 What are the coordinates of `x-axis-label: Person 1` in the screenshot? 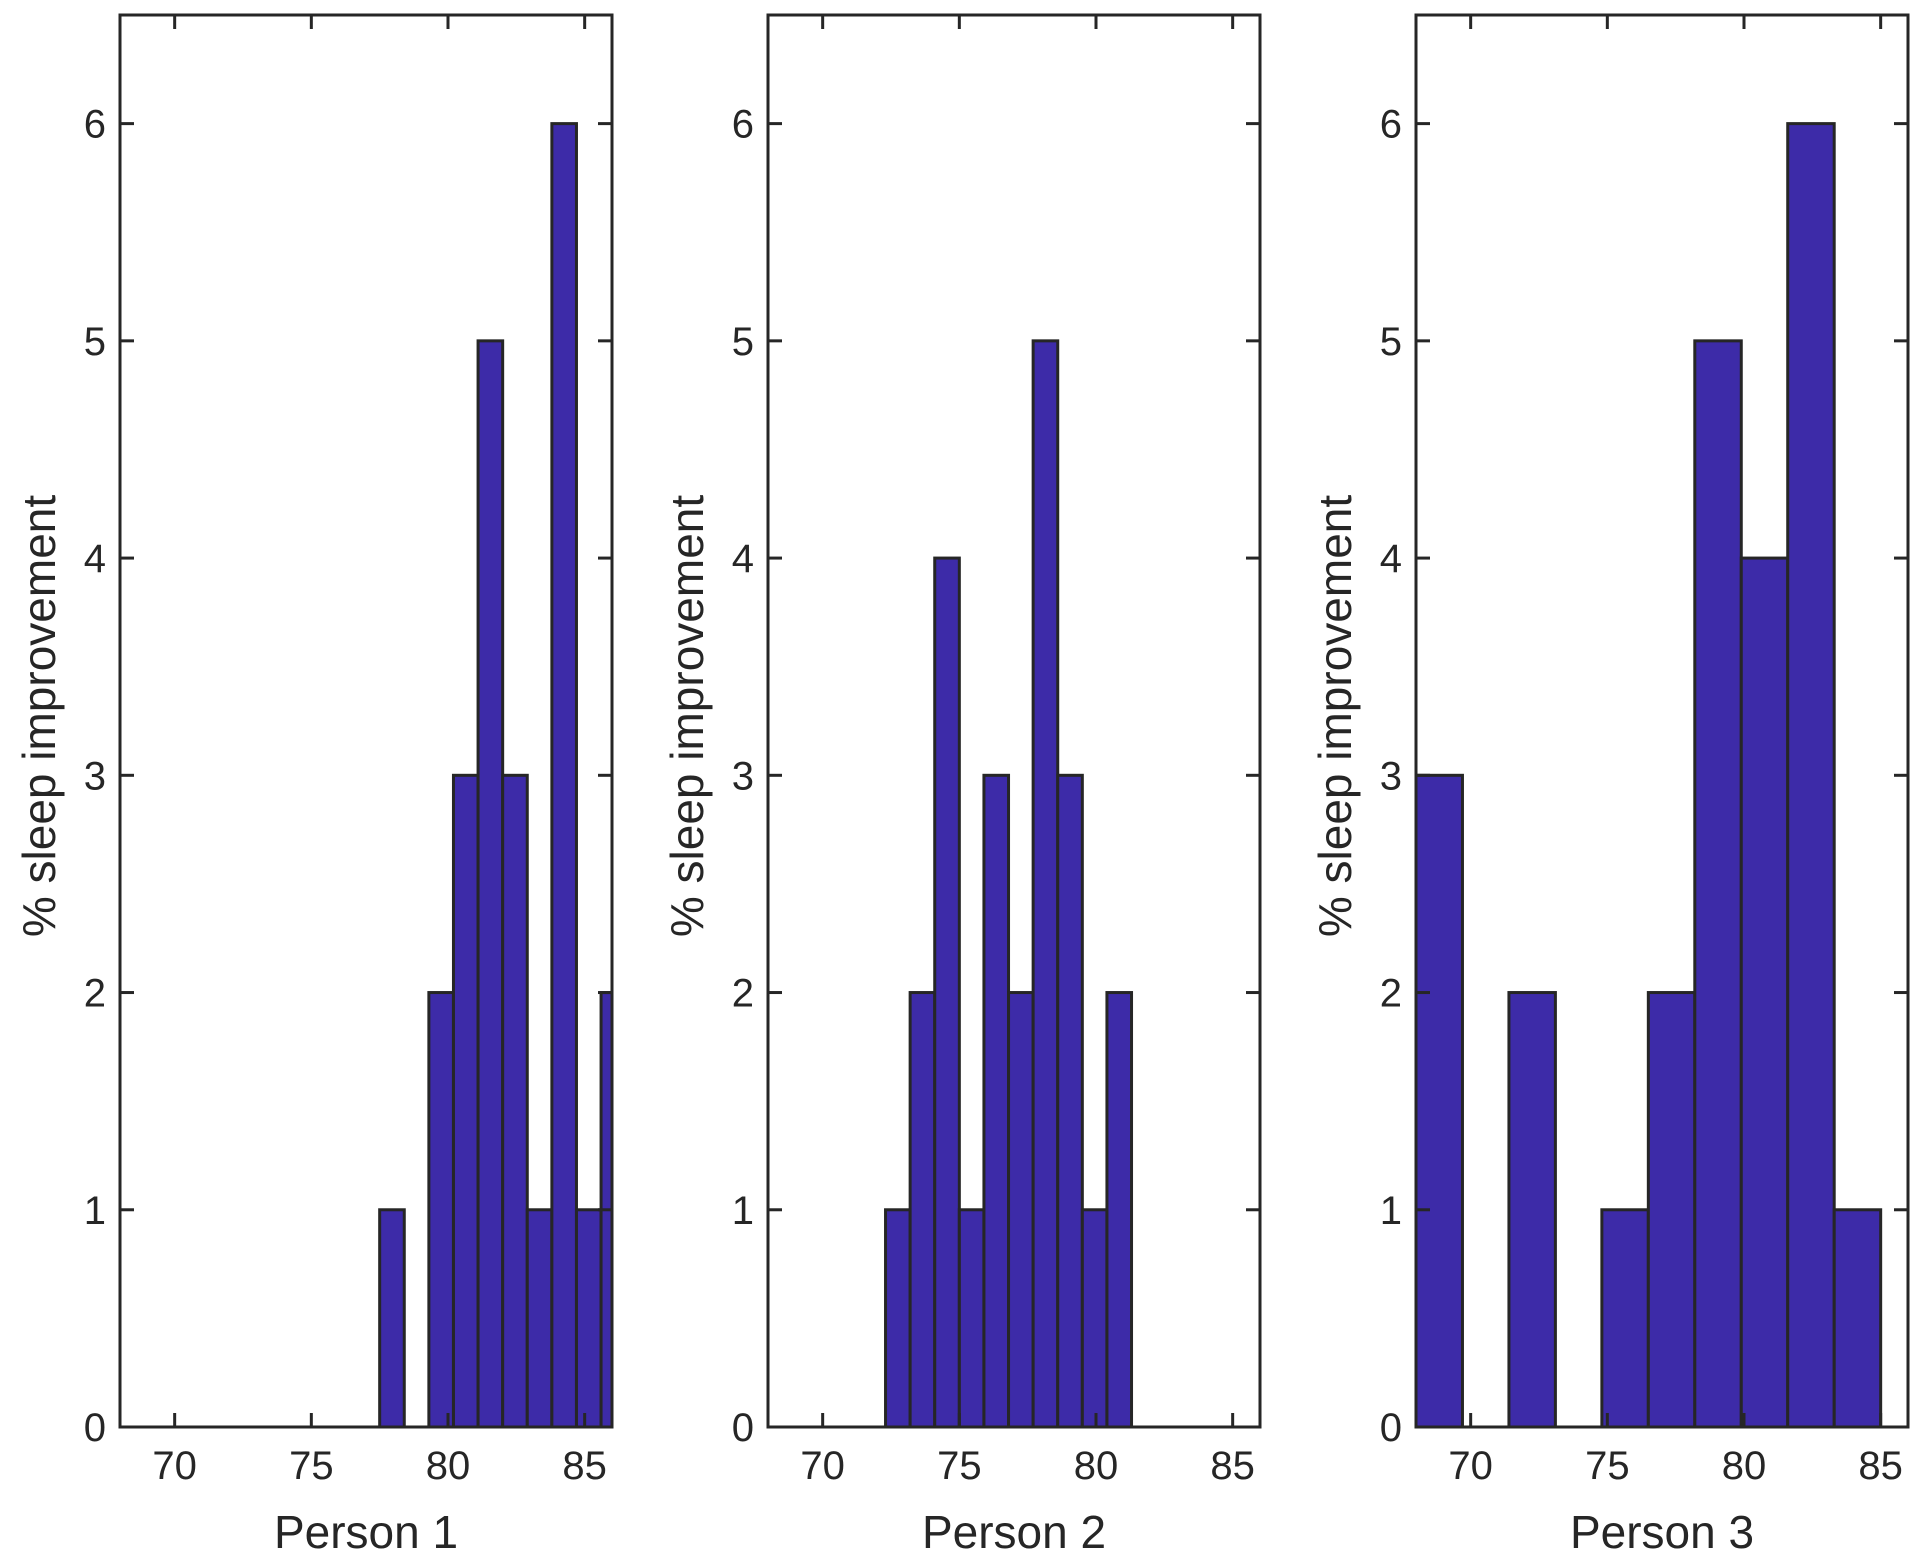 It's located at (366, 1532).